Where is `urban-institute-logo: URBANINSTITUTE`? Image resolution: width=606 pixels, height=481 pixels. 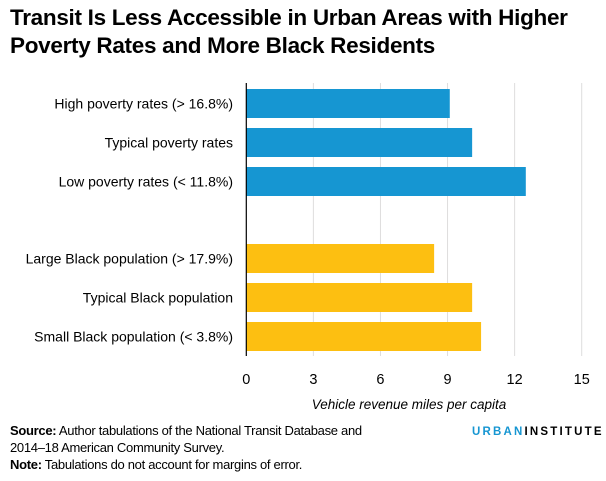
urban-institute-logo: URBANINSTITUTE is located at coordinates (538, 432).